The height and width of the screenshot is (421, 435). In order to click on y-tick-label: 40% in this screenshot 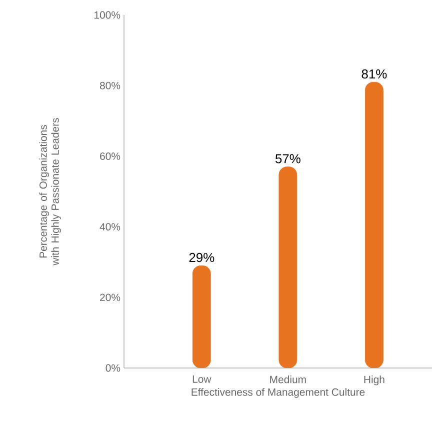, I will do `click(110, 227)`.